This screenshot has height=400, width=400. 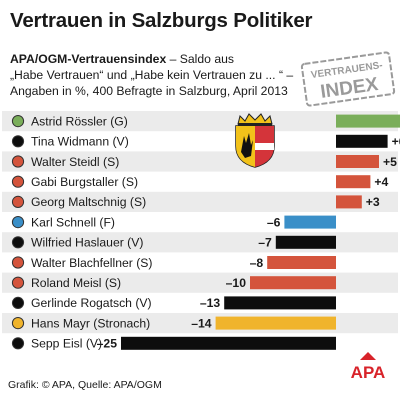 I want to click on index-name: APA/OGM-Vertrauensindex, so click(x=88, y=59).